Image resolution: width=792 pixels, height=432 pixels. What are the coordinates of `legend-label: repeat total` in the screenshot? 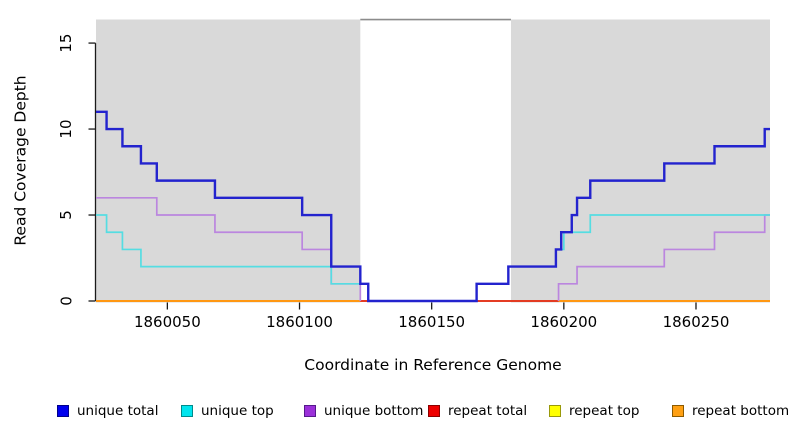 It's located at (488, 411).